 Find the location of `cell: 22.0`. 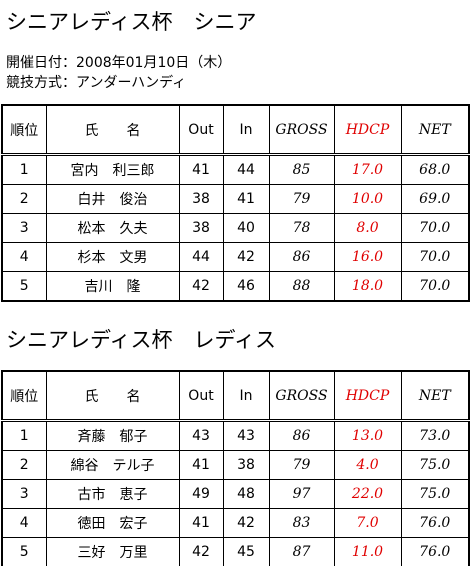

cell: 22.0 is located at coordinates (367, 494).